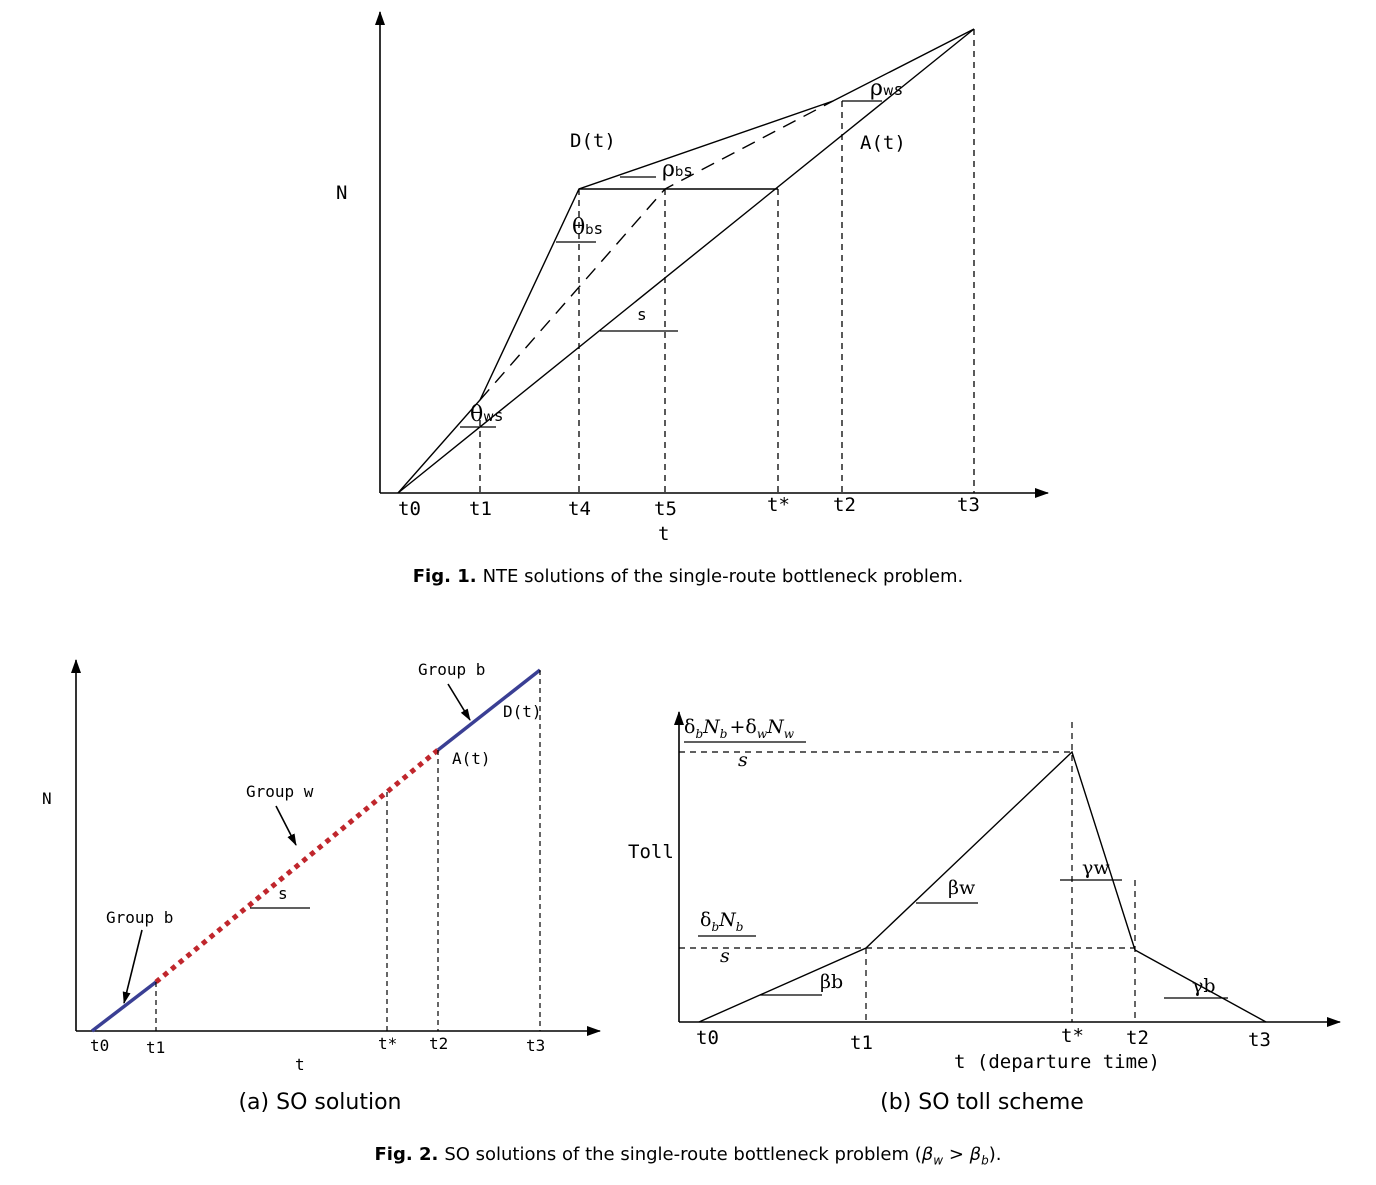 The height and width of the screenshot is (1185, 1376). I want to click on fig2a-arrow-group-w, so click(286, 825).